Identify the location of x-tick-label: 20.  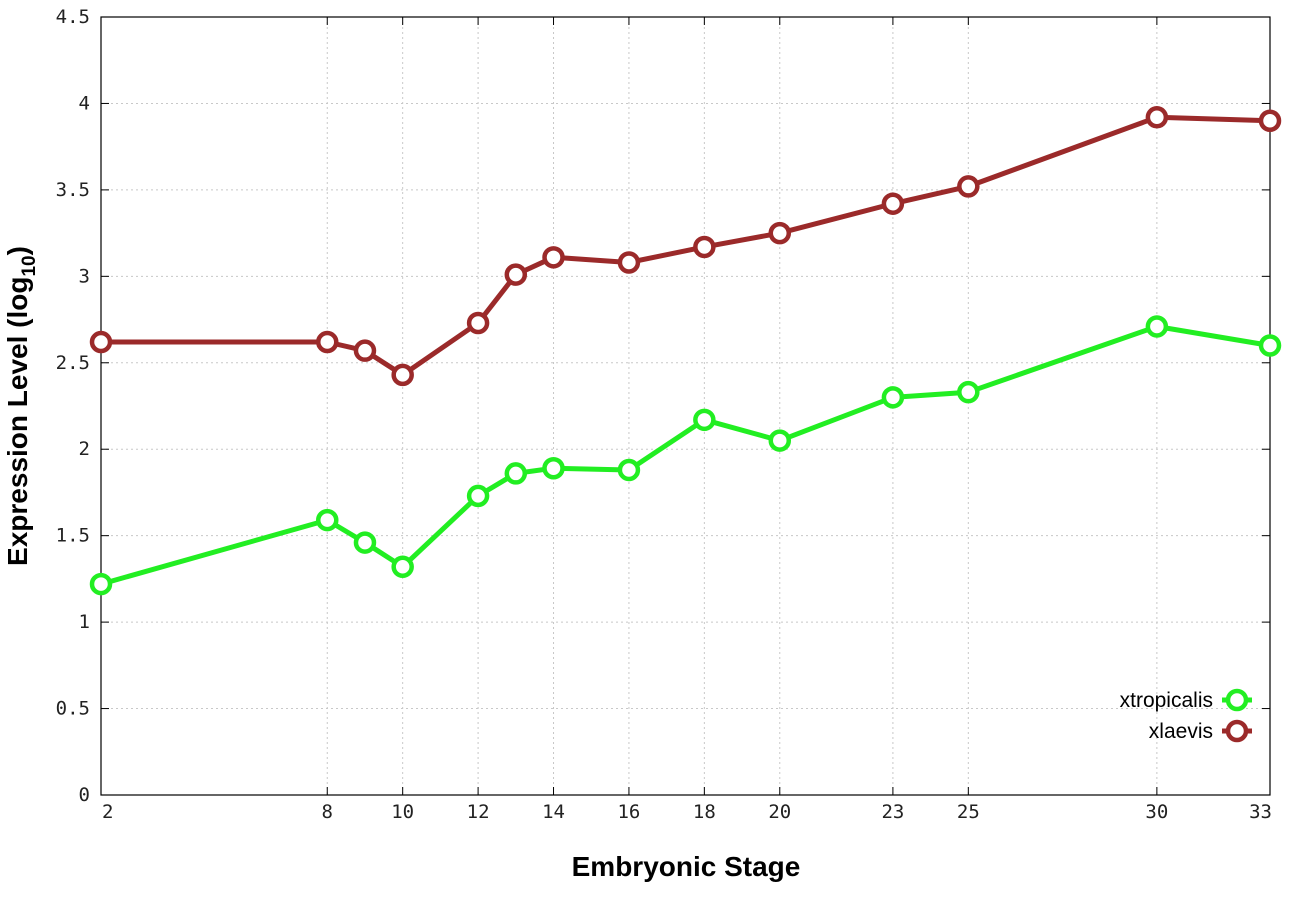
(779, 812).